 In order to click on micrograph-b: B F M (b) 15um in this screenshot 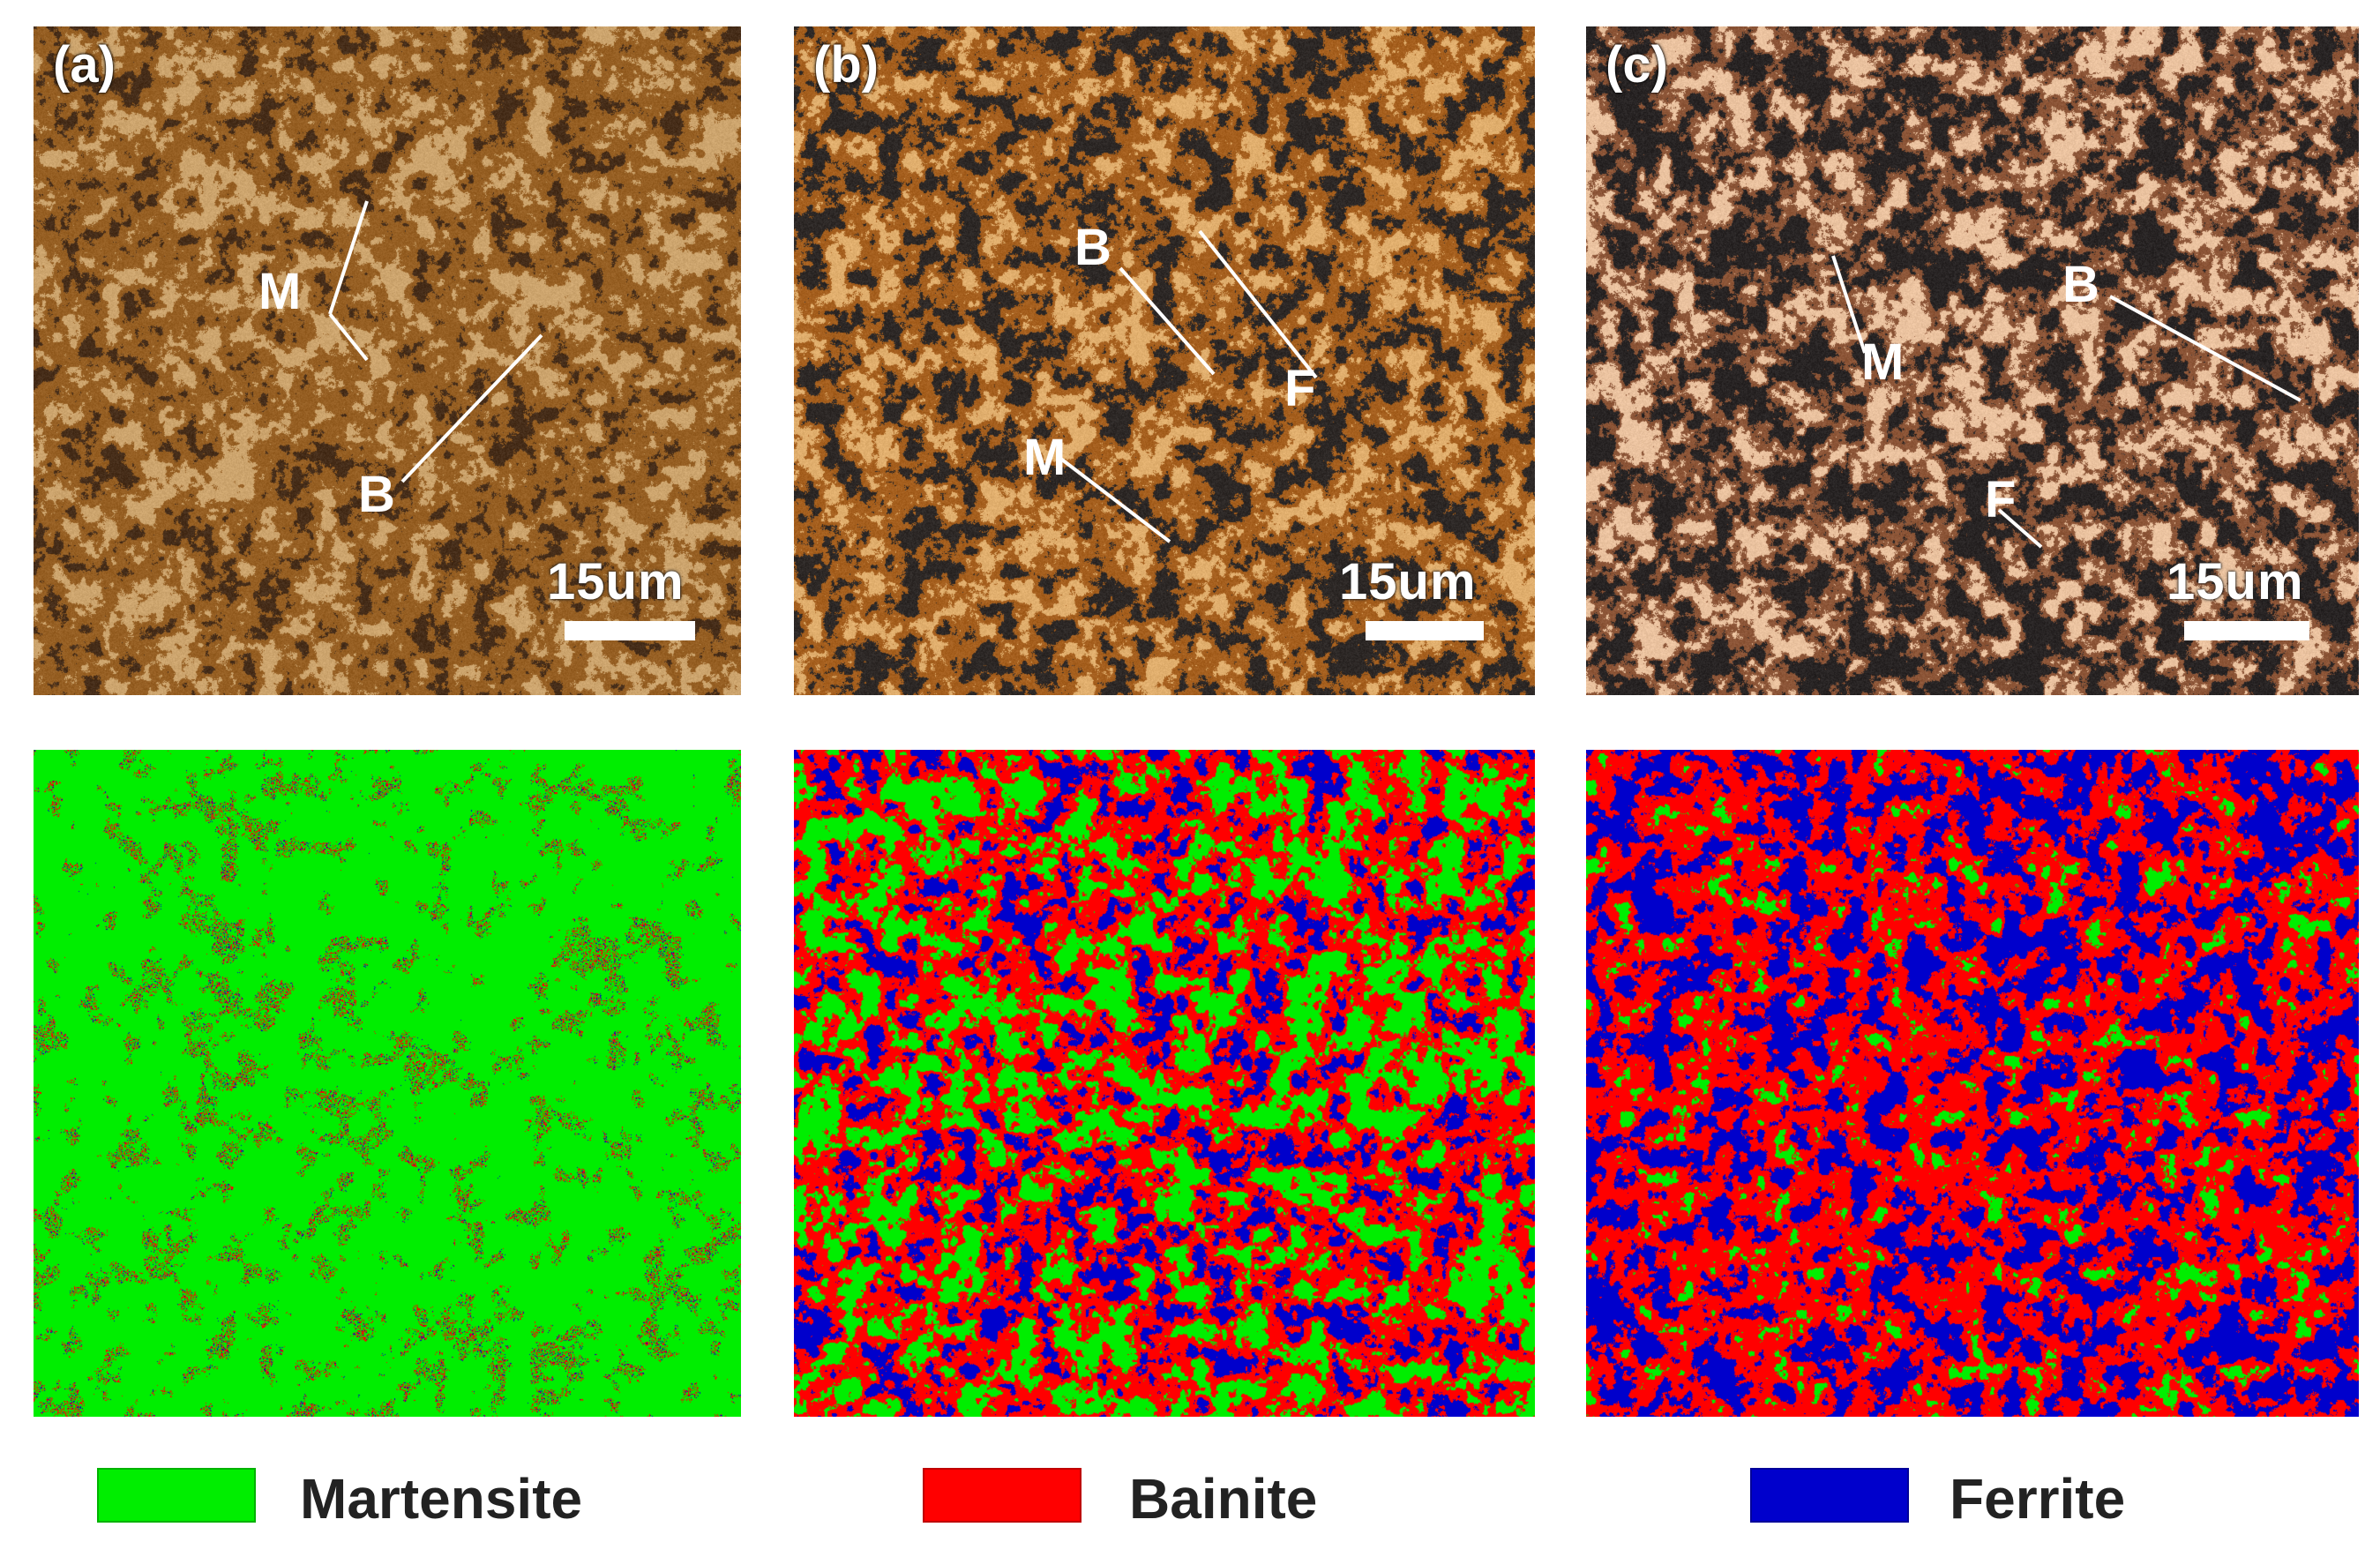, I will do `click(1164, 360)`.